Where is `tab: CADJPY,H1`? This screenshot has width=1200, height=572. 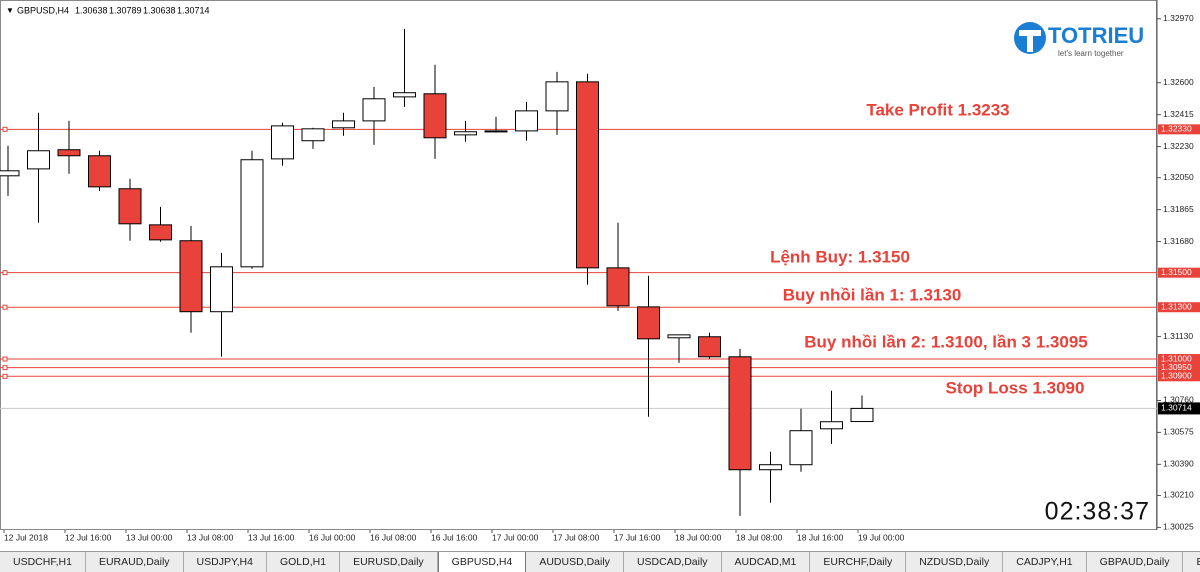
tab: CADJPY,H1 is located at coordinates (1045, 562).